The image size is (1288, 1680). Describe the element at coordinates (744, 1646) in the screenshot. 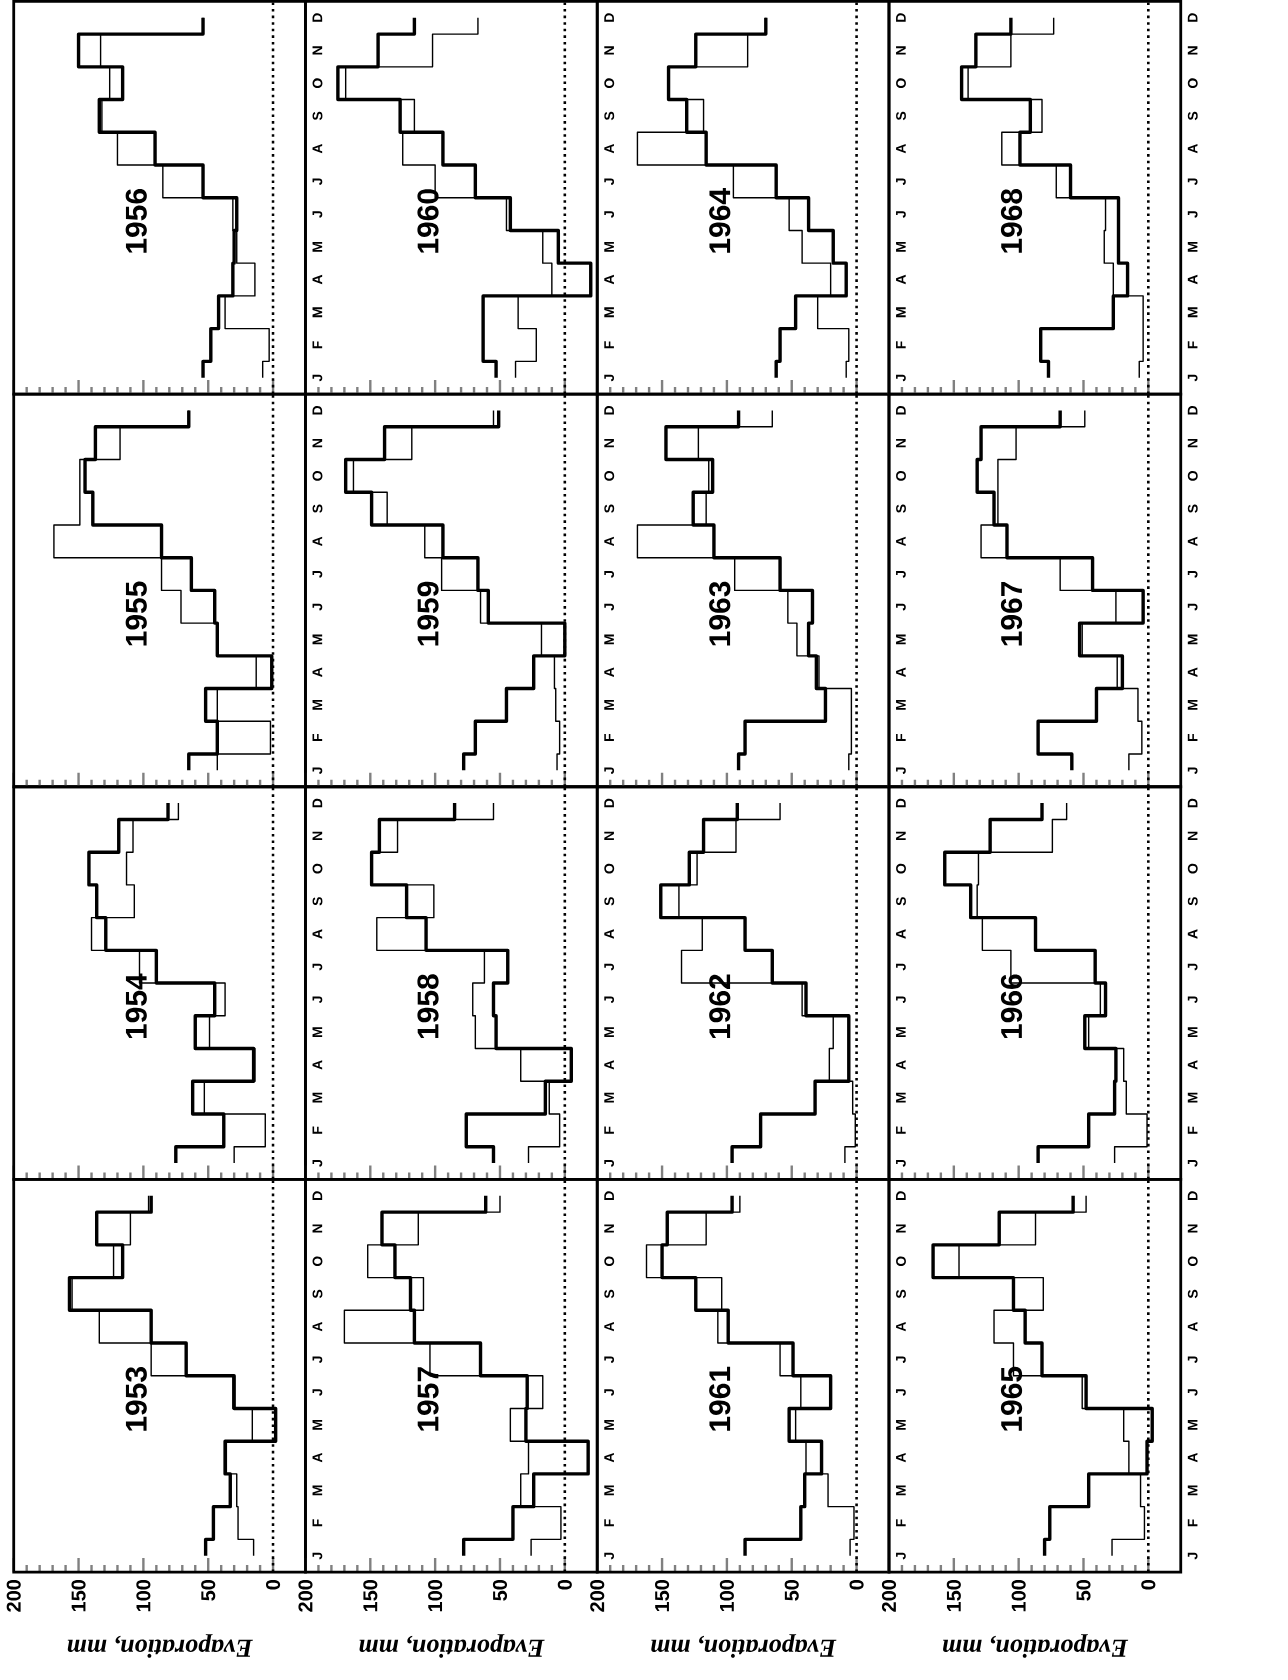

I see `x-axis-title: Evaporation, mm` at that location.